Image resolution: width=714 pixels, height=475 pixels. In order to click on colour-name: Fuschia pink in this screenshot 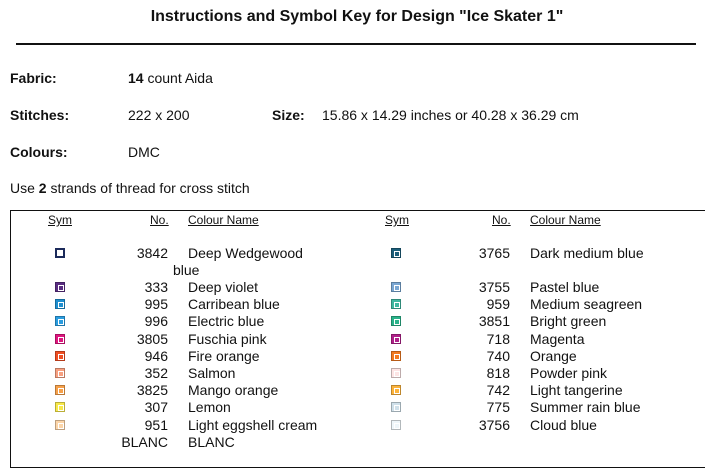, I will do `click(227, 338)`.